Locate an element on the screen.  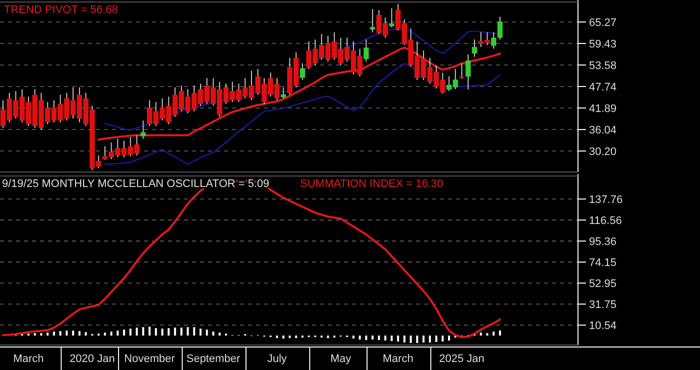
annotation: TREND PIVOT = 56.68 is located at coordinates (61, 10).